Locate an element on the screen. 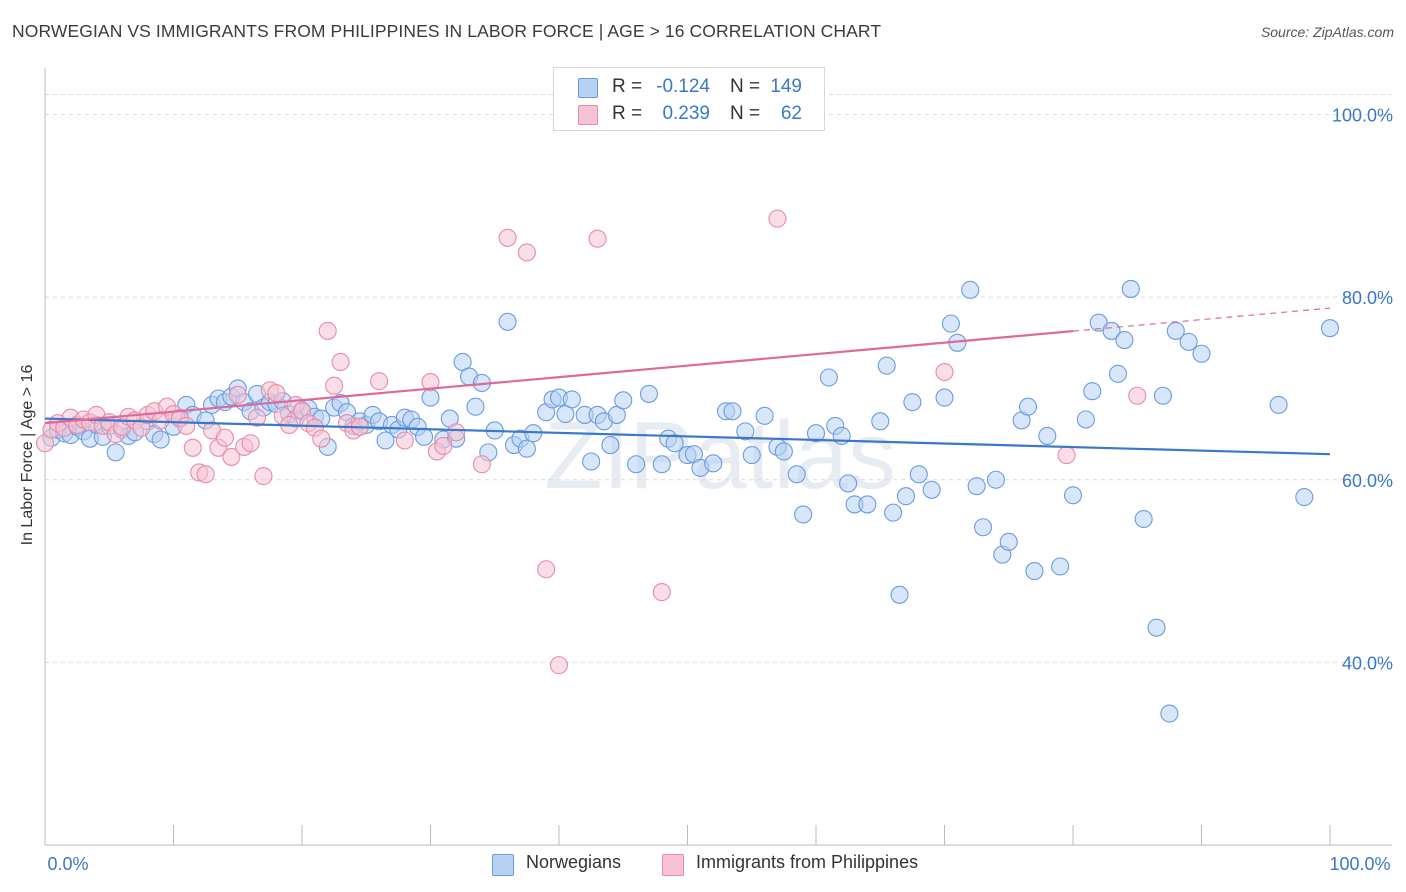 The image size is (1406, 892). trend-line-extension is located at coordinates (1201, 319).